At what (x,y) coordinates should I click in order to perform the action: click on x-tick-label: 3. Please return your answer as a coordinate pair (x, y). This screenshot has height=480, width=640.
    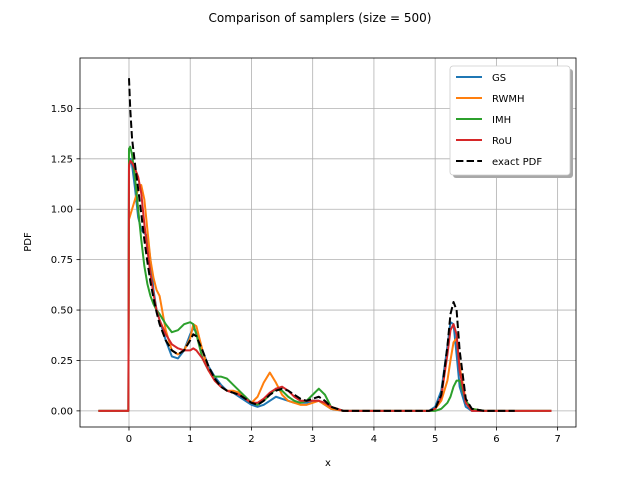
    Looking at the image, I should click on (313, 439).